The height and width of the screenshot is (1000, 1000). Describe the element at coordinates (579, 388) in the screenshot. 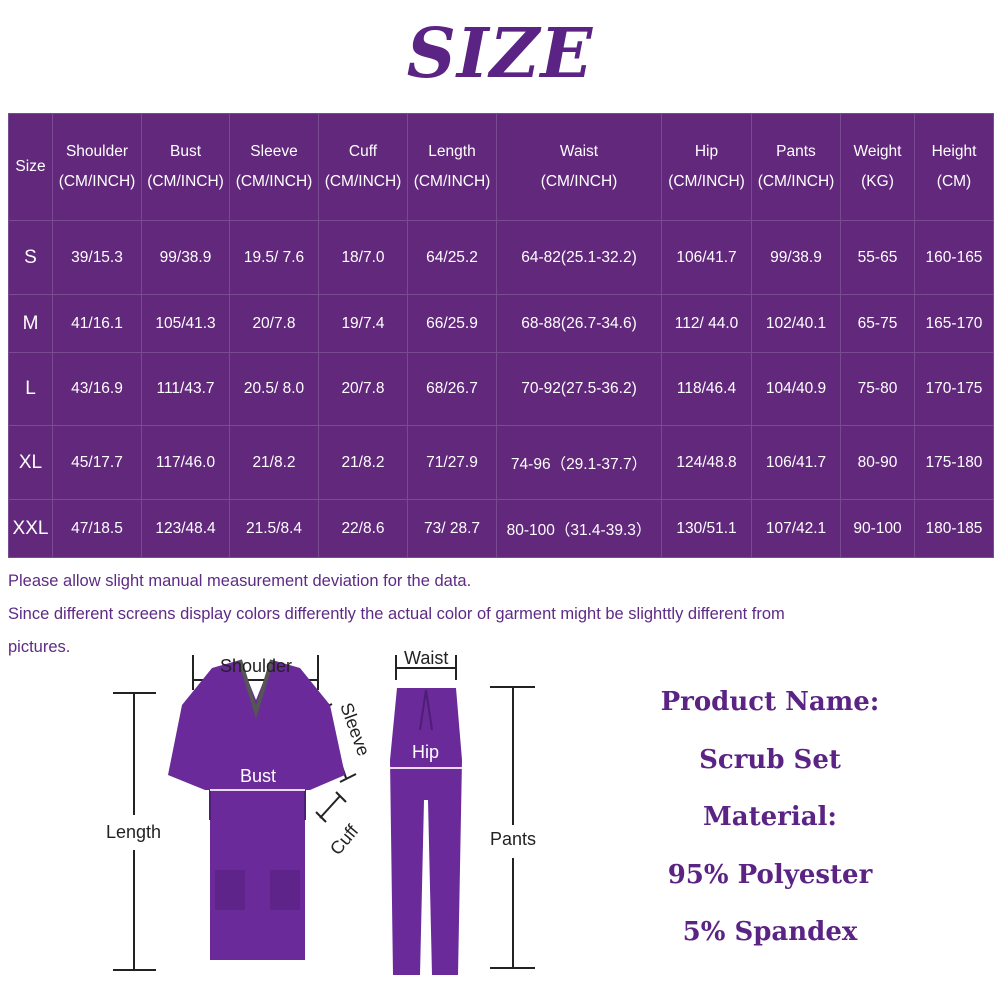

I see `cell-text: 70-92(27.5-36.2)` at that location.